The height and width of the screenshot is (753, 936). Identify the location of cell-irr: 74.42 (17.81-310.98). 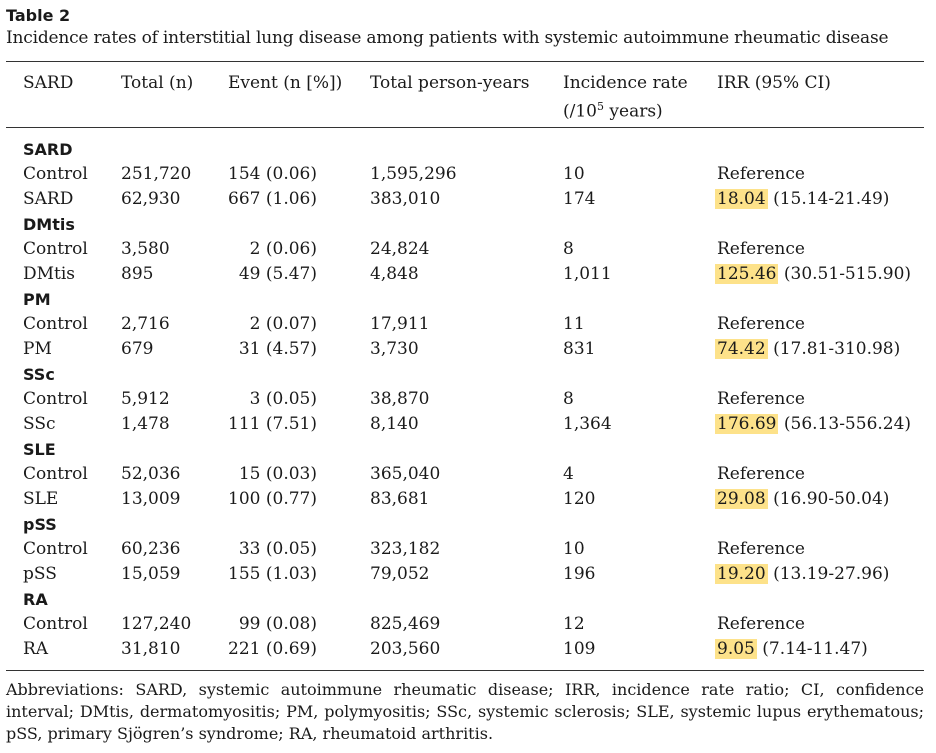
(808, 349).